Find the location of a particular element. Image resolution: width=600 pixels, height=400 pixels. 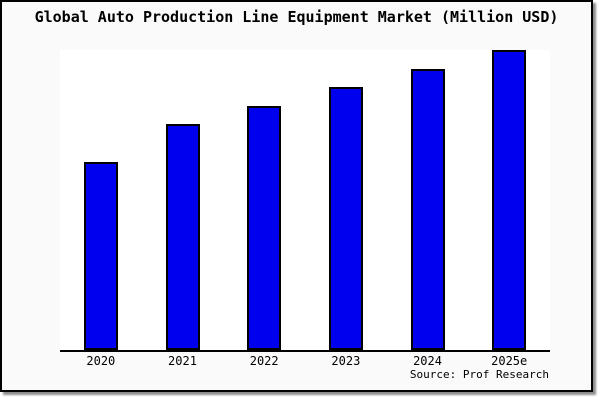

source-credit: Source: Prof Research is located at coordinates (479, 374).